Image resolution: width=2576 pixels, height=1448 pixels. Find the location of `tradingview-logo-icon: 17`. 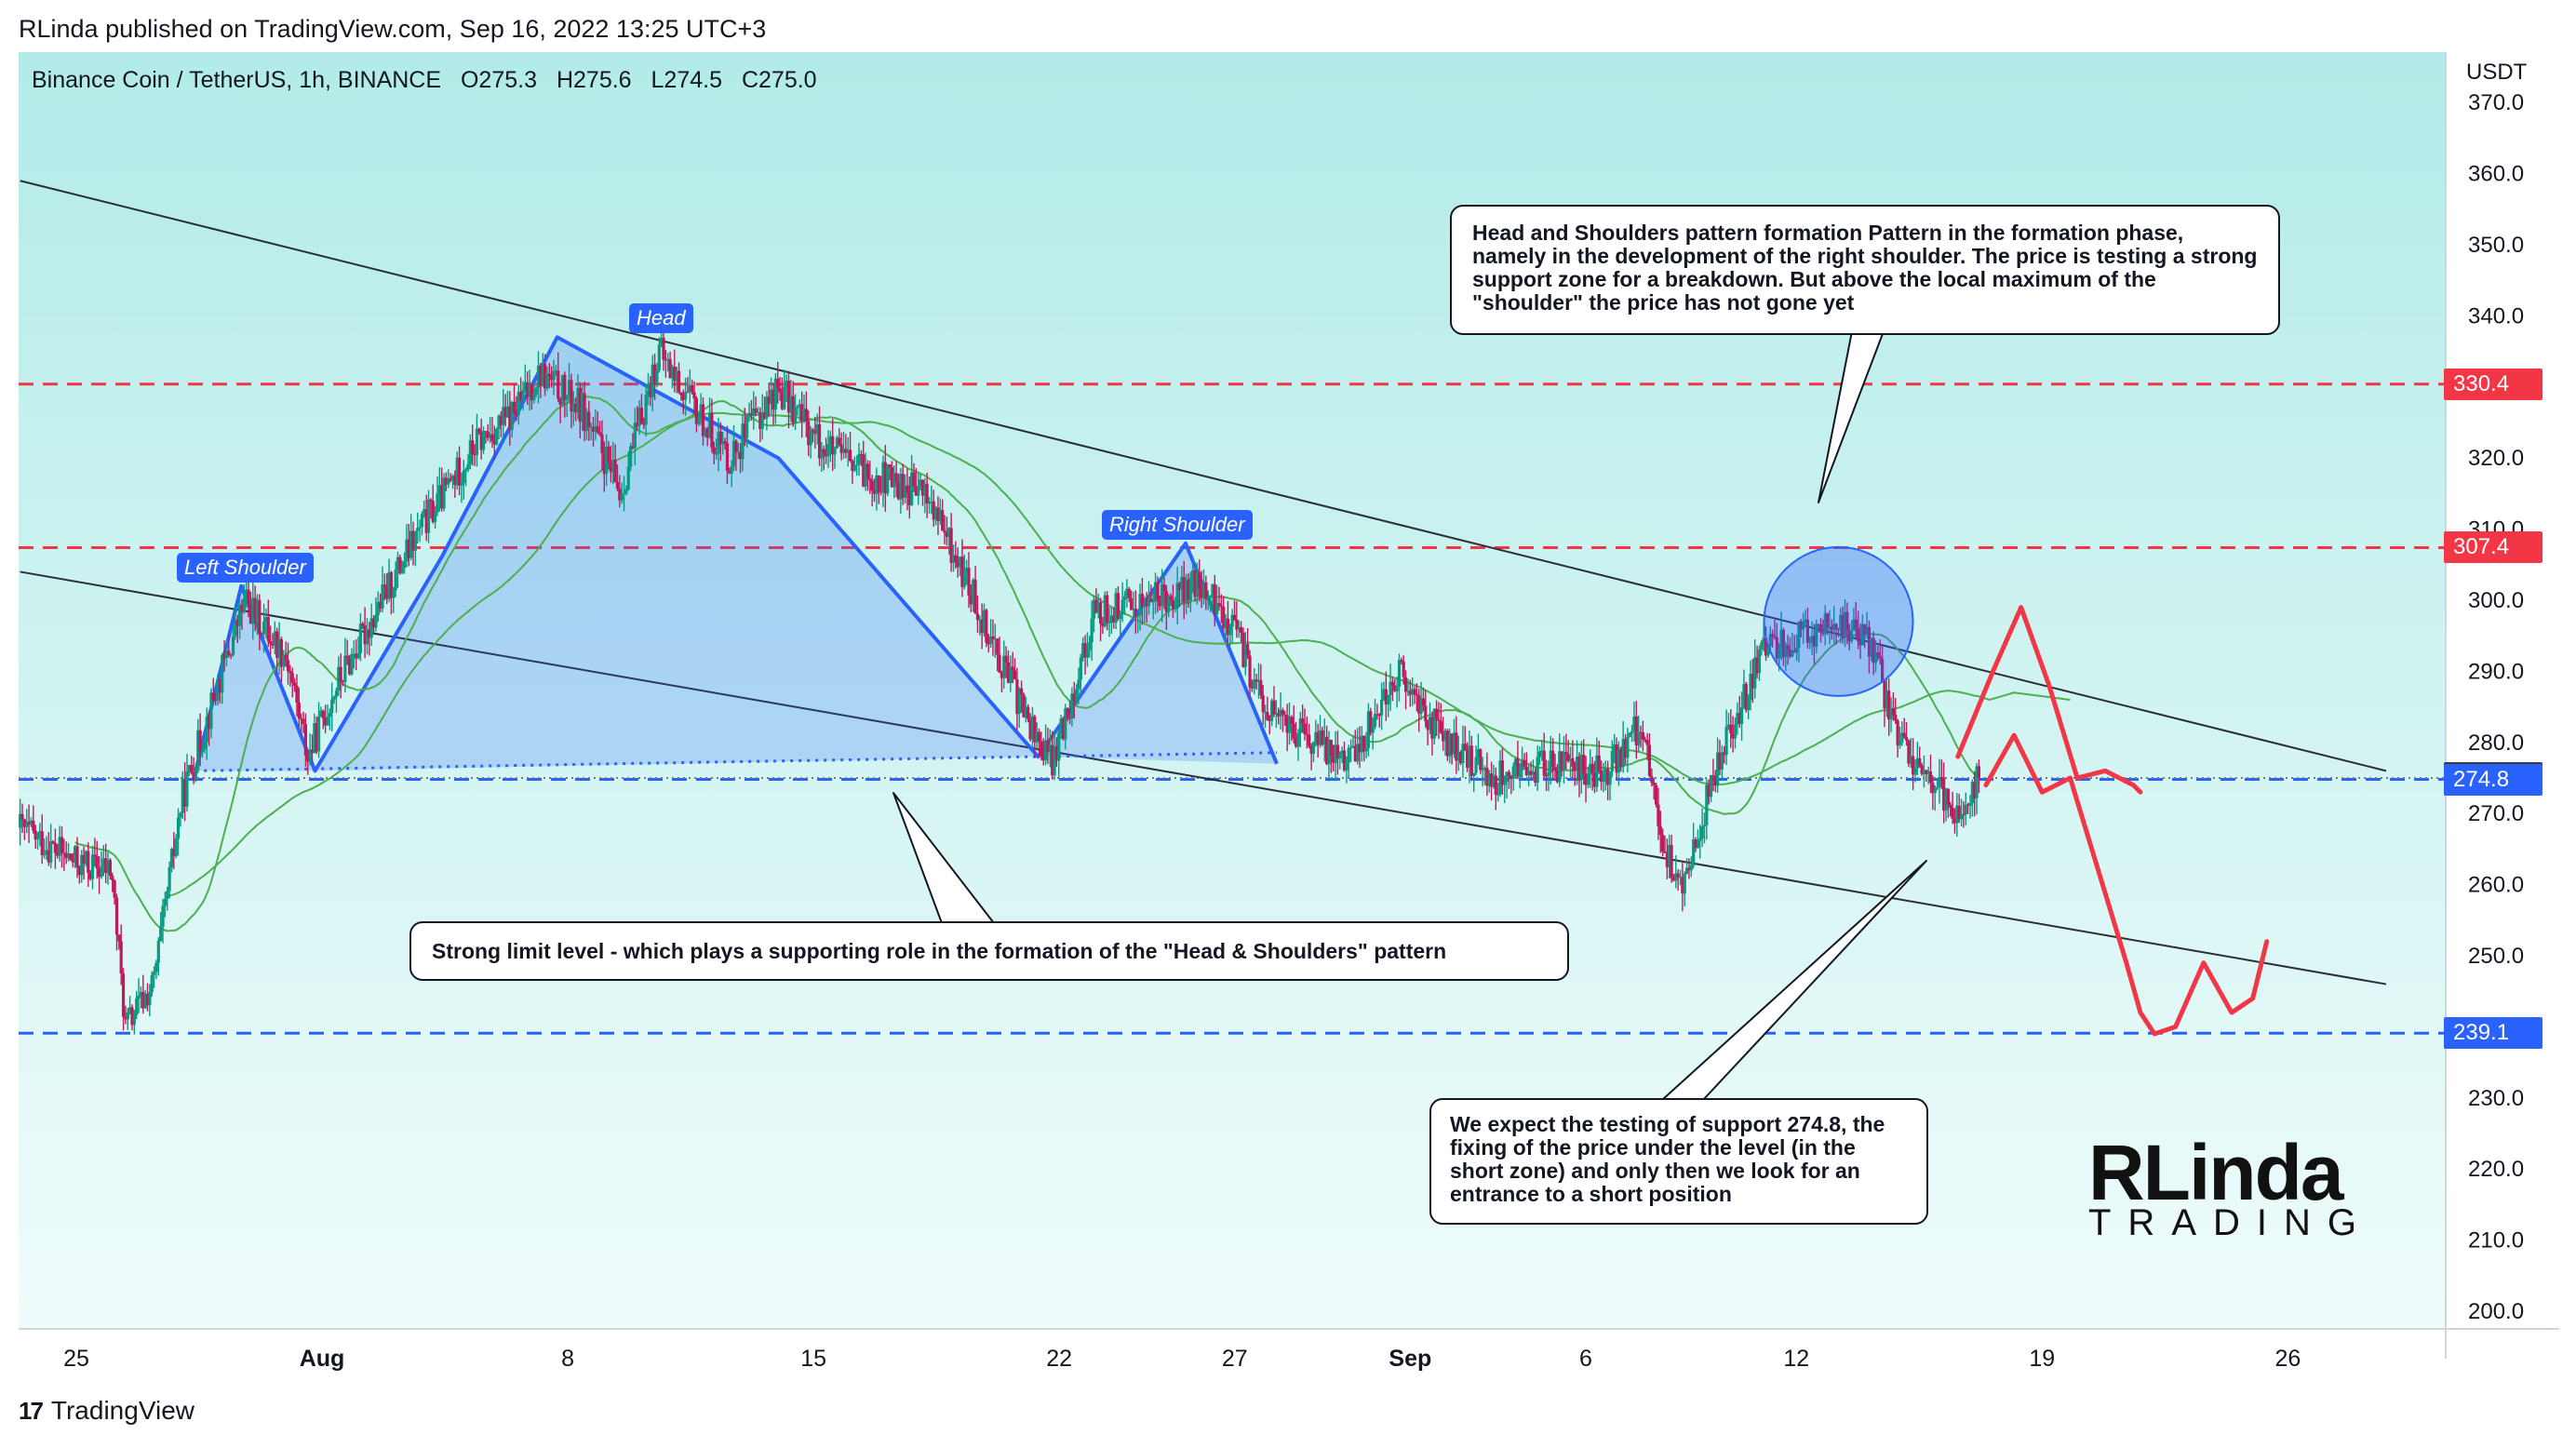

tradingview-logo-icon: 17 is located at coordinates (31, 1410).